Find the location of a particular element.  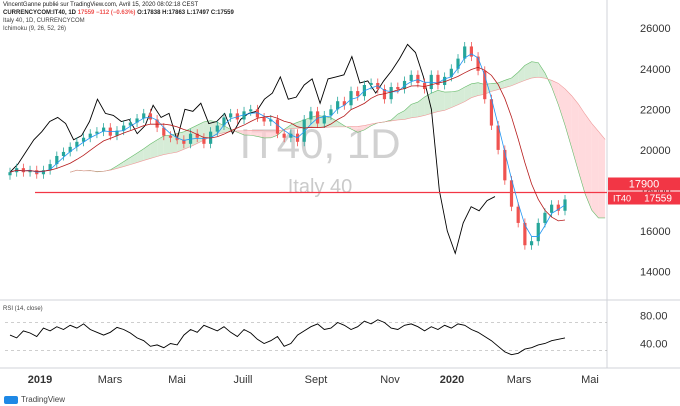

tradingview-brand: TradingView is located at coordinates (43, 399).